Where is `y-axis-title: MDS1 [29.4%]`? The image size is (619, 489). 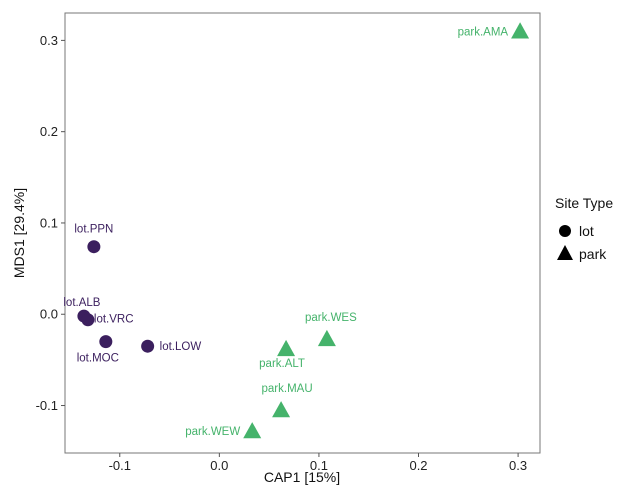
y-axis-title: MDS1 [29.4%] is located at coordinates (19, 233).